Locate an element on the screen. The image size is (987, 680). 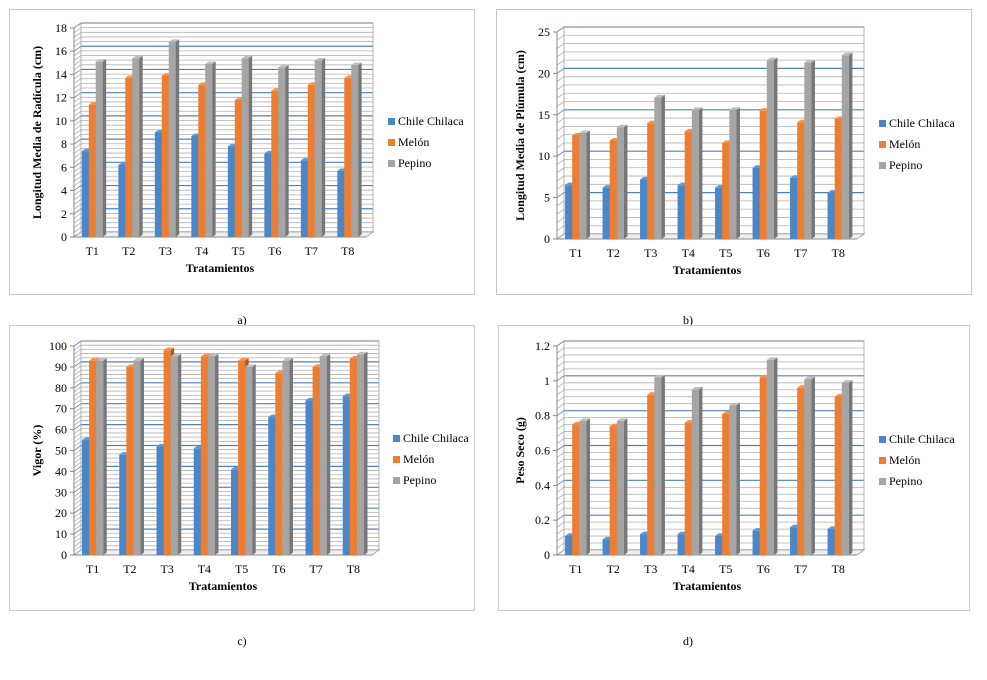
y-tick-label: 0.2 is located at coordinates (542, 520).